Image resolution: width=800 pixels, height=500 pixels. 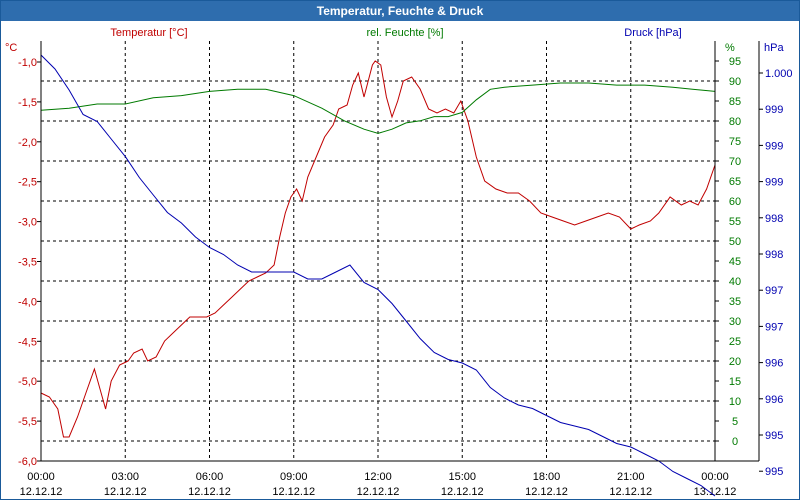 I want to click on humidity-tick-label: 10, so click(x=735, y=402).